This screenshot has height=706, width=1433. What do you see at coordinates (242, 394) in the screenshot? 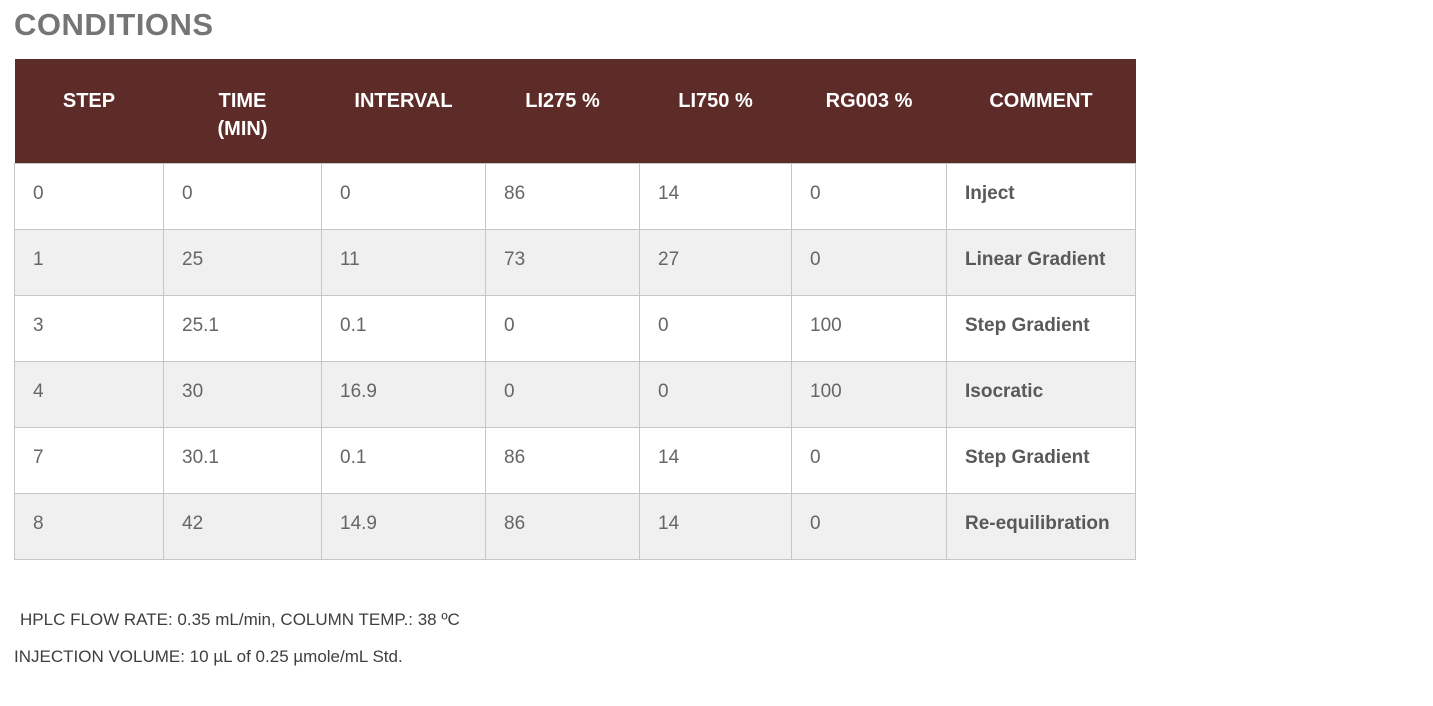
I see `value-cell: 30` at bounding box center [242, 394].